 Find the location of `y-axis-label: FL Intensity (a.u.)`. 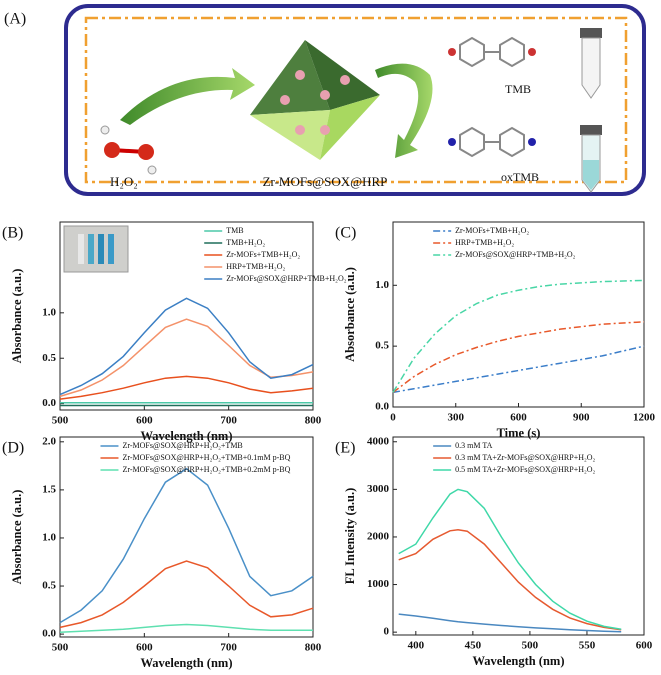

y-axis-label: FL Intensity (a.u.) is located at coordinates (350, 536).